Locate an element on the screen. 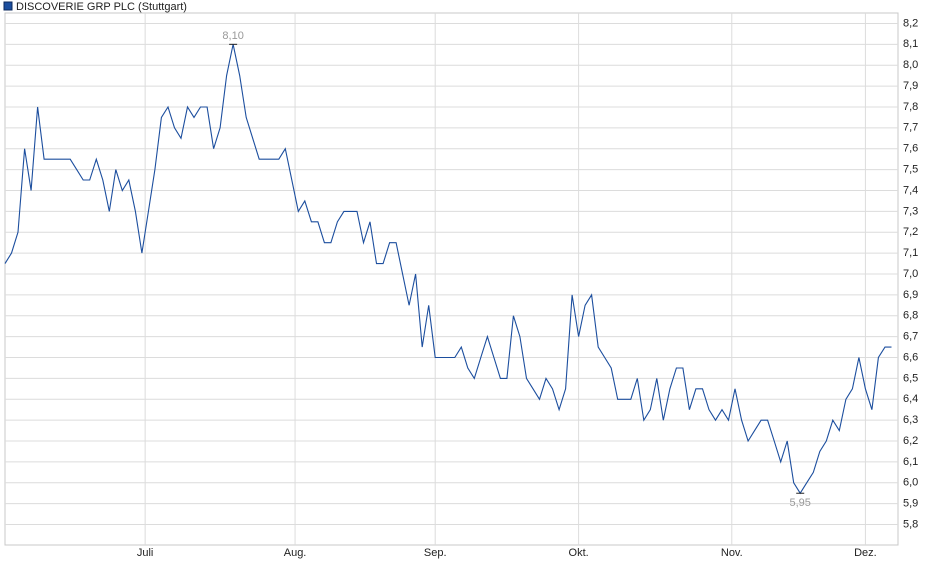 The height and width of the screenshot is (579, 940). extreme-label: 5,95 is located at coordinates (800, 503).